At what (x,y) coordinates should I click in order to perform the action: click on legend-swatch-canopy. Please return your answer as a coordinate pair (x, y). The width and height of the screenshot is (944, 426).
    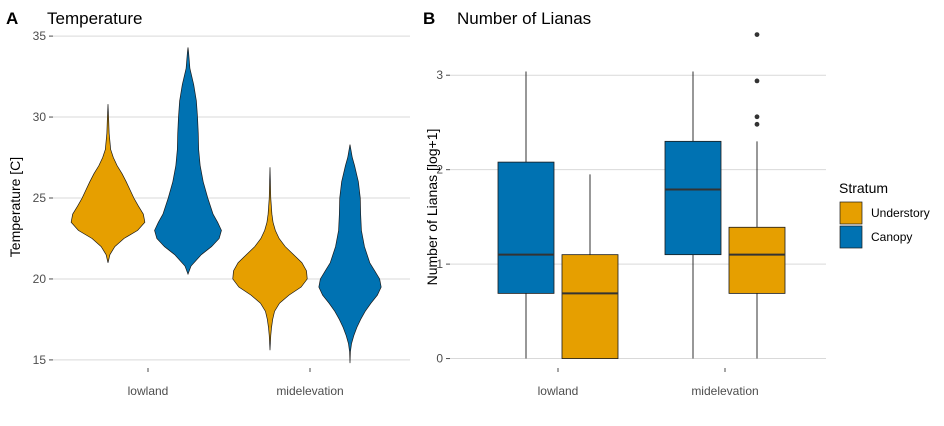
    Looking at the image, I should click on (851, 237).